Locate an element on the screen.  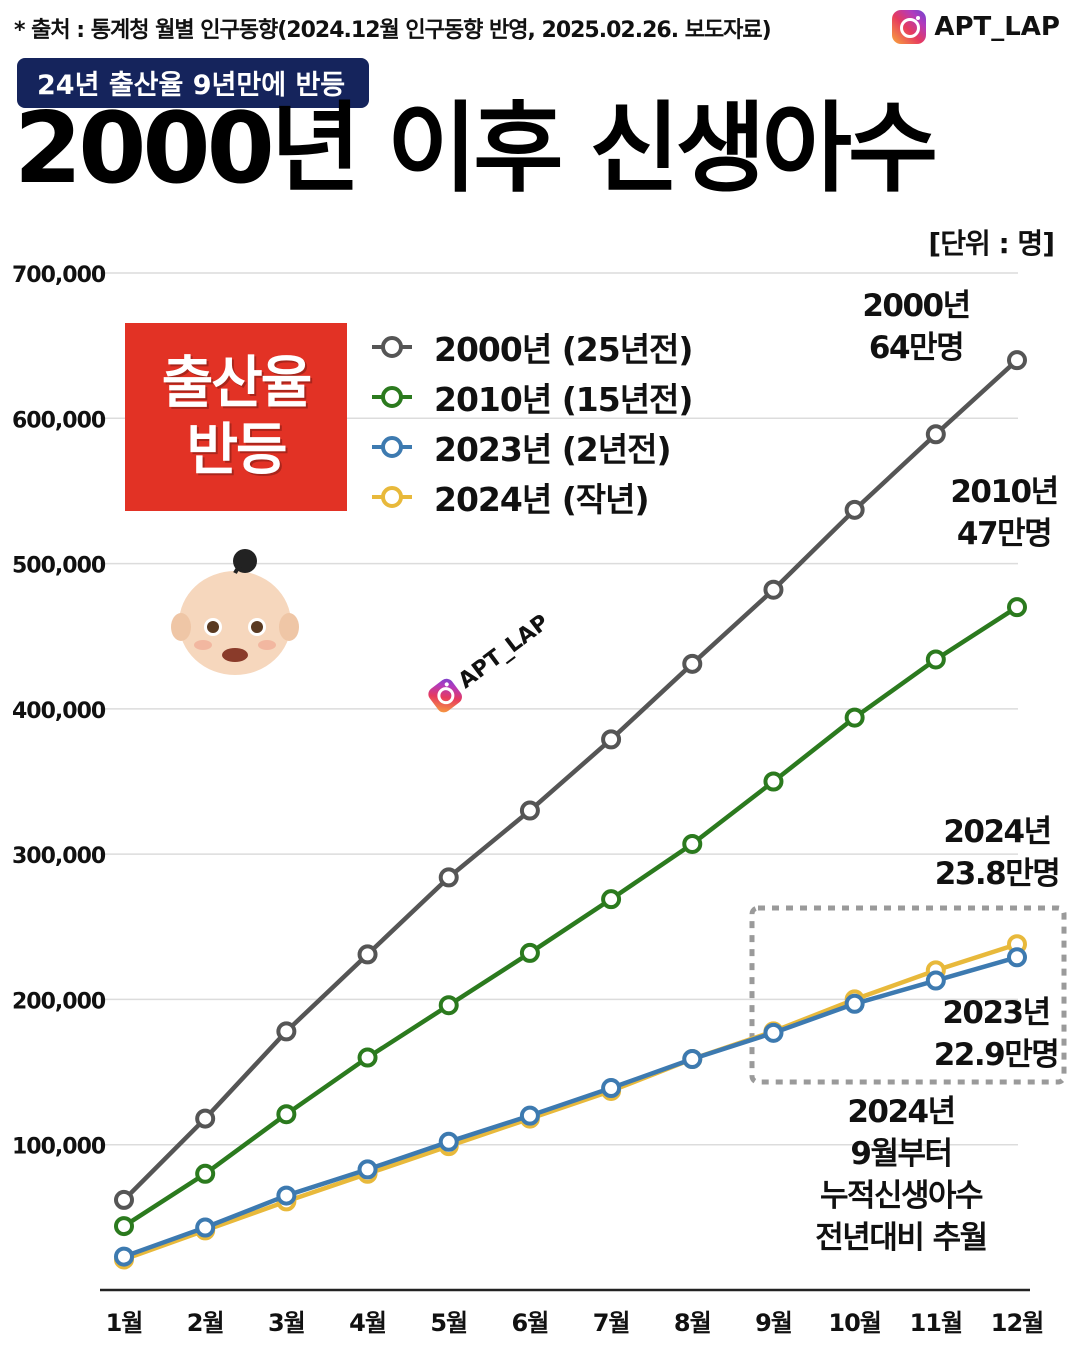
legend-label: 2010년 (15년전) is located at coordinates (564, 399).